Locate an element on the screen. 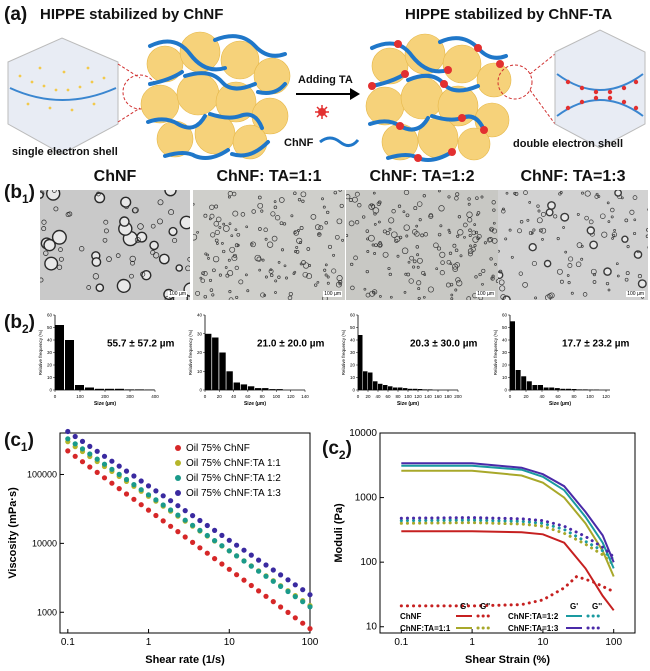  x-tick-label: 80 is located at coordinates (574, 396).